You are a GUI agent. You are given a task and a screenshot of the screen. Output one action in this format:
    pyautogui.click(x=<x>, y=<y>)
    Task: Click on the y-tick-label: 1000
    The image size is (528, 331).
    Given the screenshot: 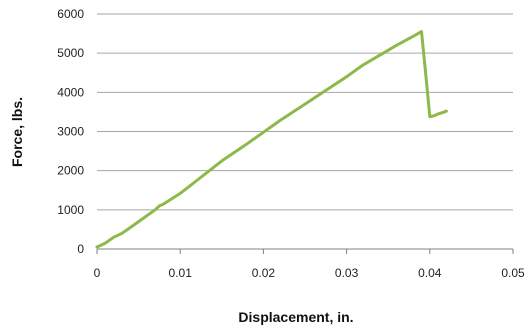 What is the action you would take?
    pyautogui.click(x=70, y=210)
    